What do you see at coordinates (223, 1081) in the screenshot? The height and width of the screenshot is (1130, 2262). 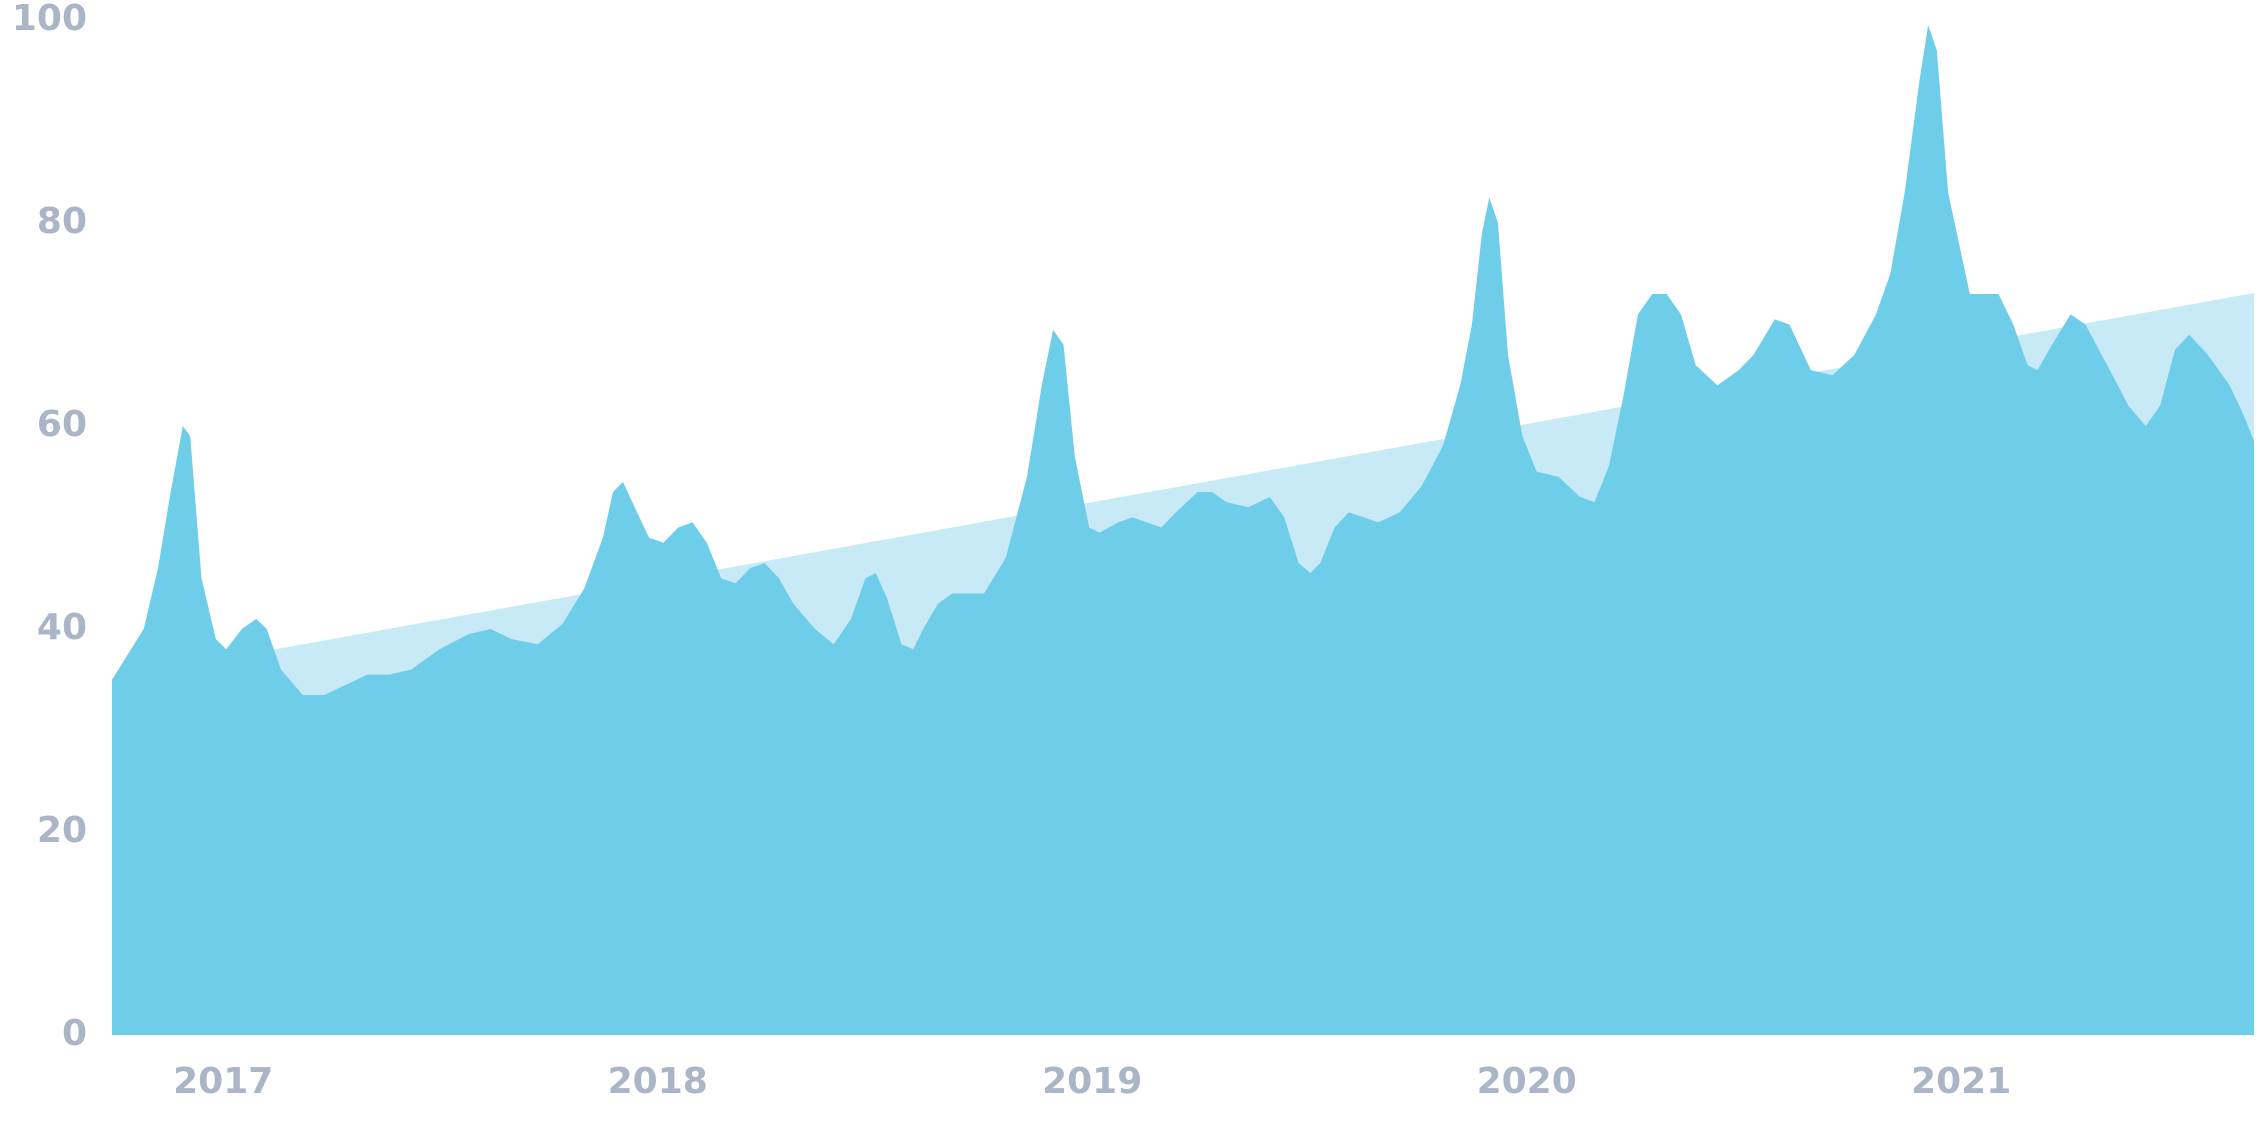 I see `x-tick-label: 2017` at bounding box center [223, 1081].